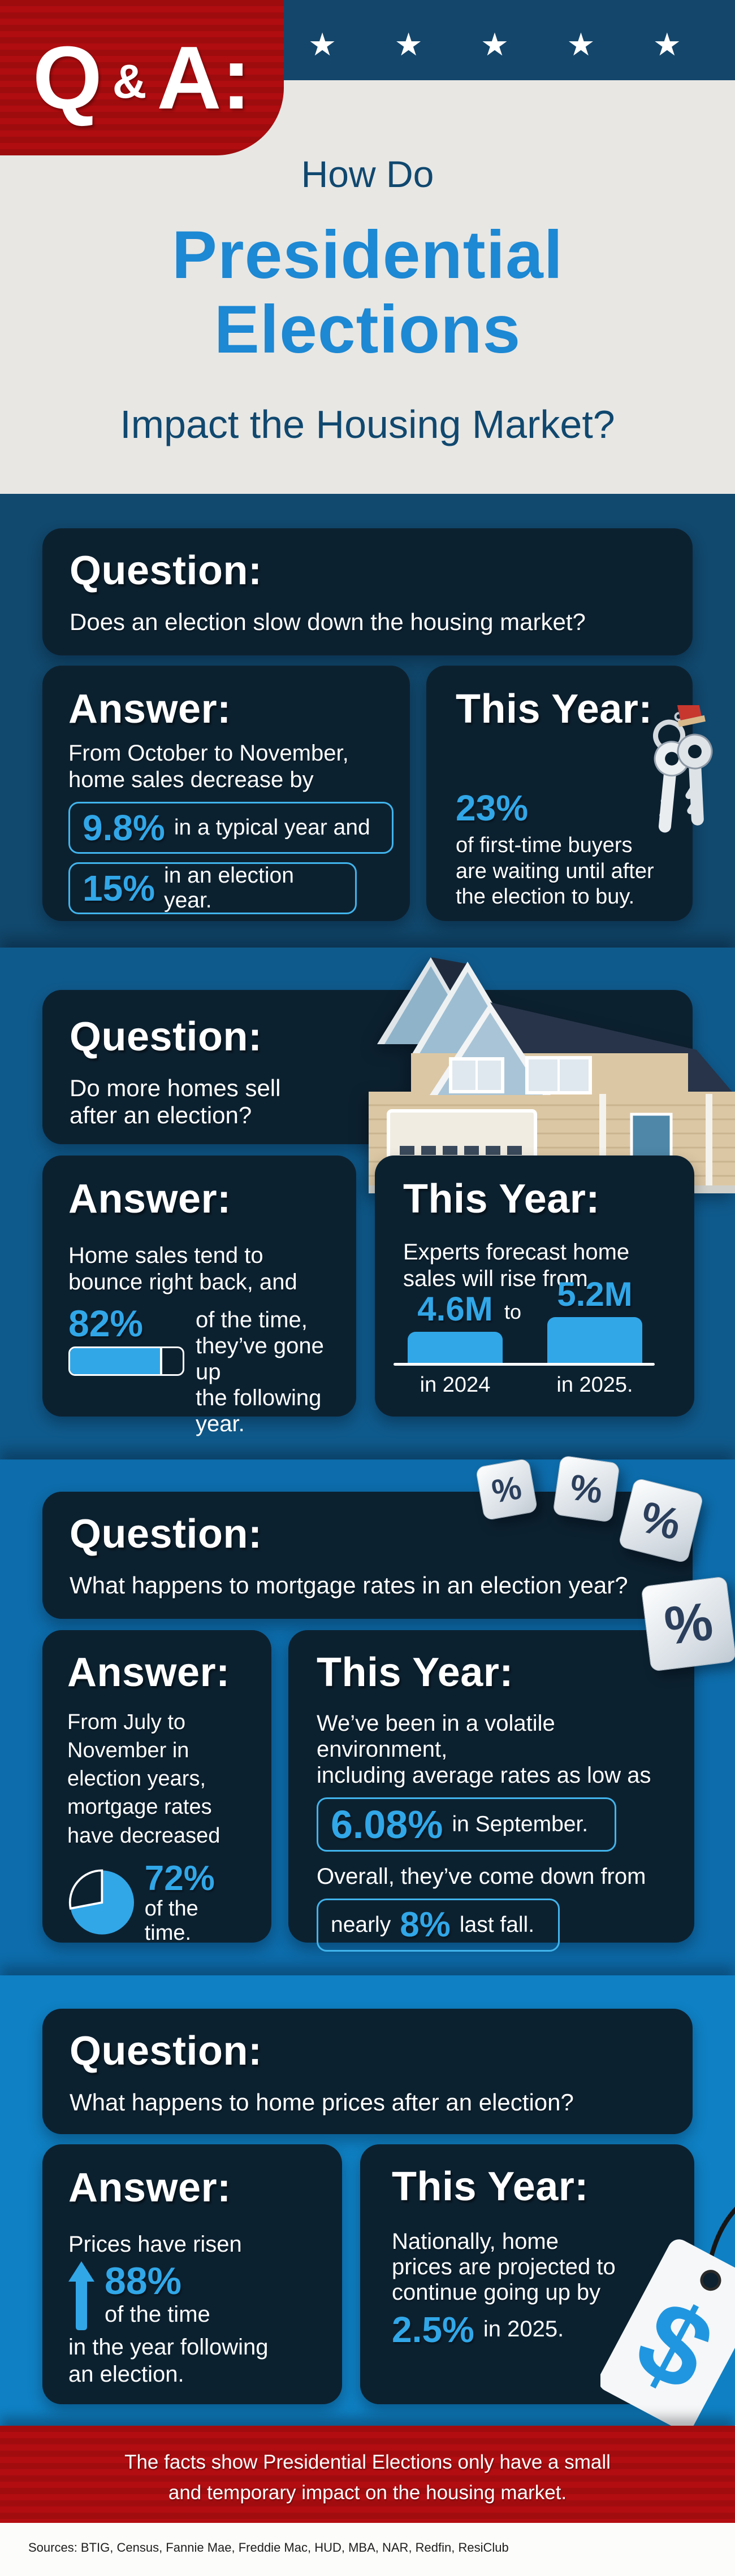 Image resolution: width=735 pixels, height=2576 pixels. Describe the element at coordinates (494, 40) in the screenshot. I see `star-row: ★ ★ ★ ★ ★` at that location.